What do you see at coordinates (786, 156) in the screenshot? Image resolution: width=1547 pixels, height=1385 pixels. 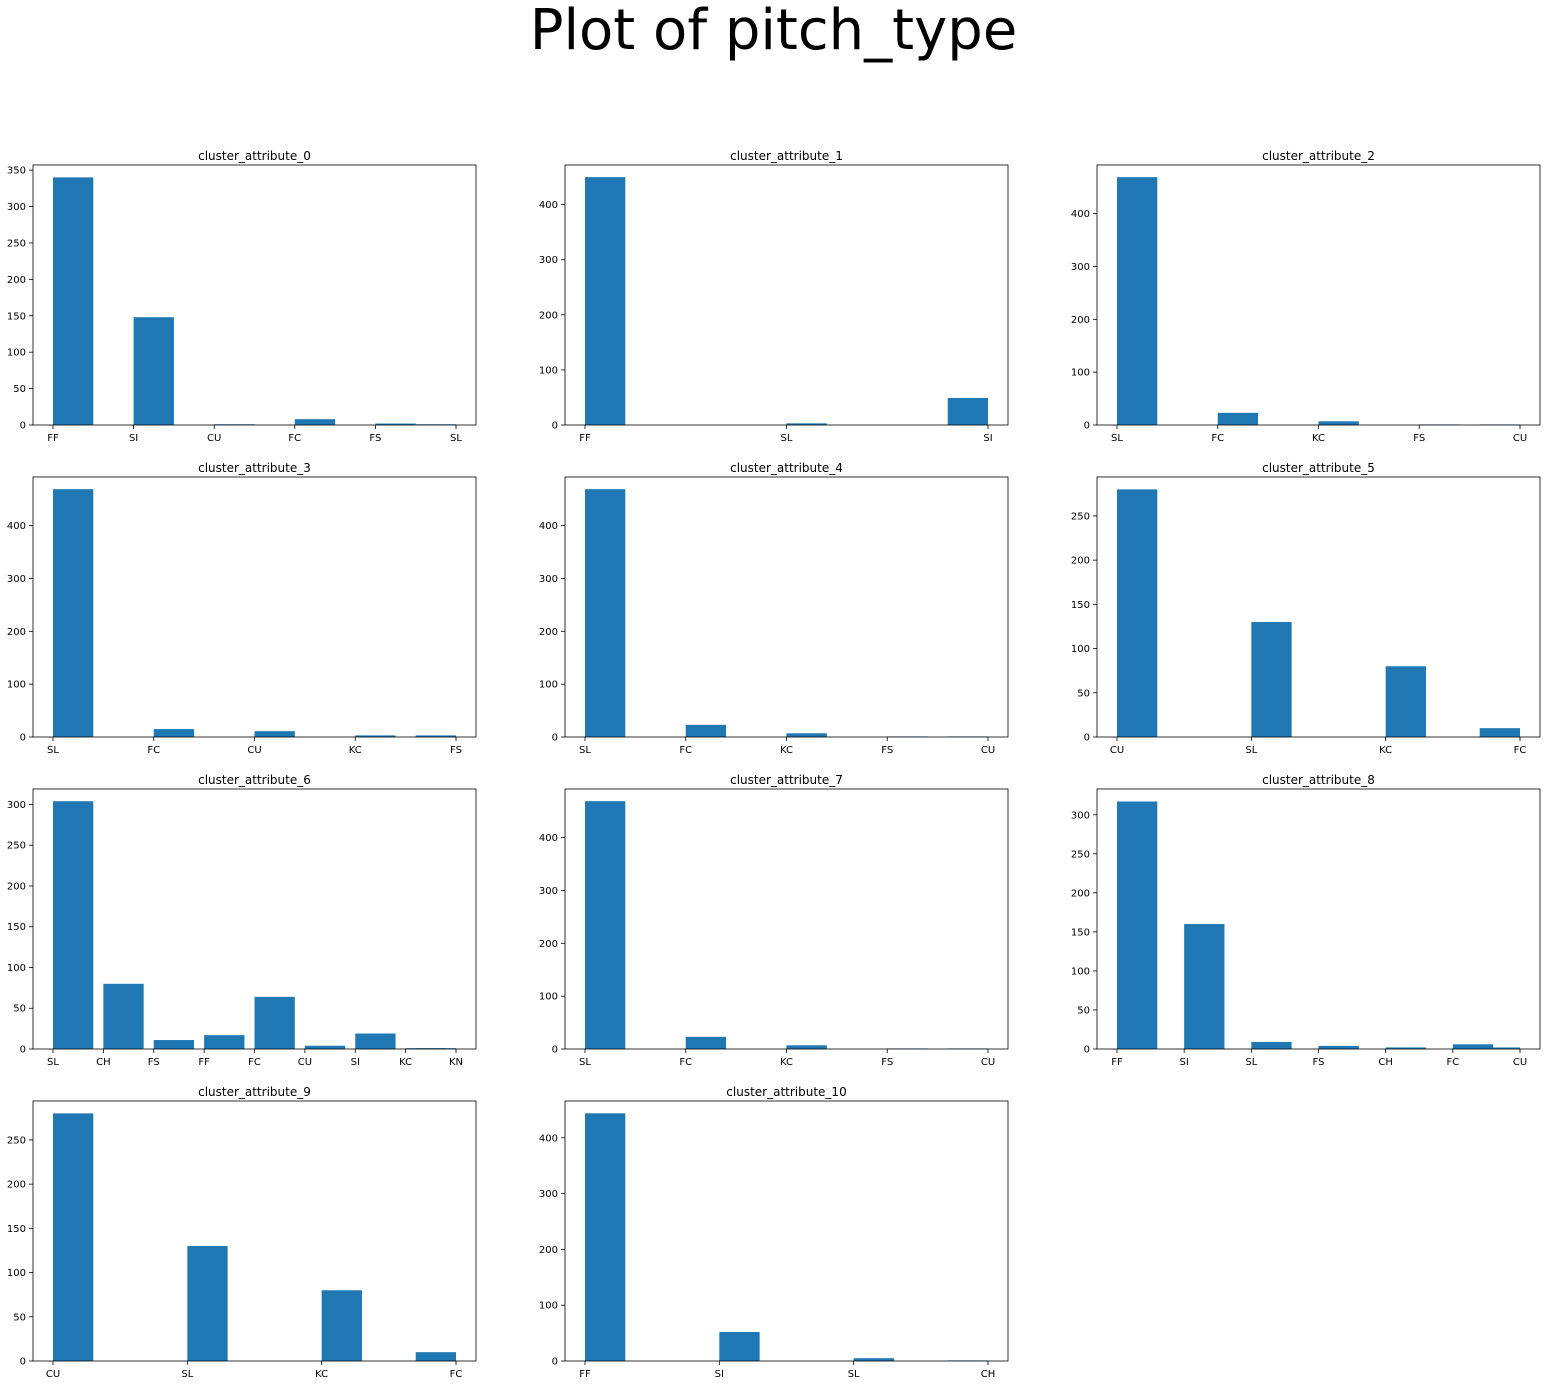 I see `panel-title: cluster_attribute_1` at bounding box center [786, 156].